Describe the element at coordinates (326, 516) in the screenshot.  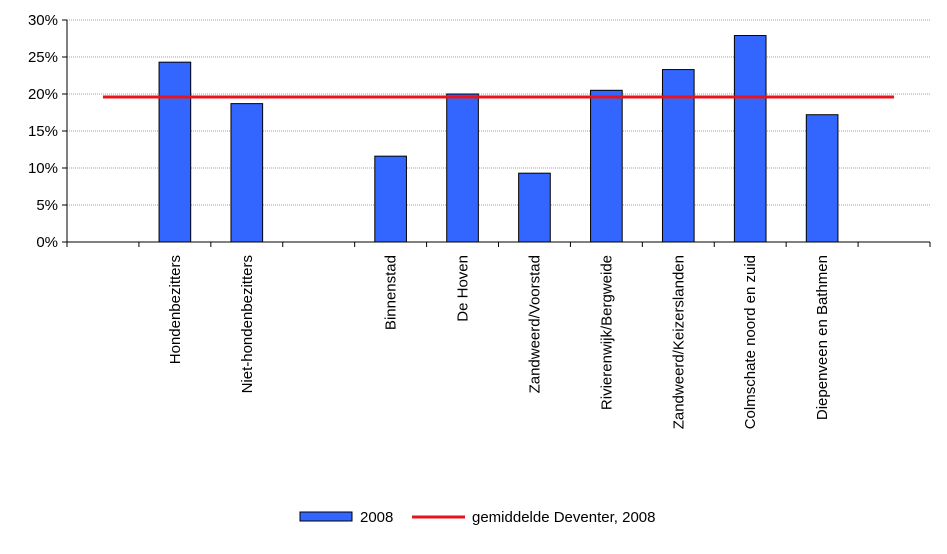
I see `legend-swatch-2008` at that location.